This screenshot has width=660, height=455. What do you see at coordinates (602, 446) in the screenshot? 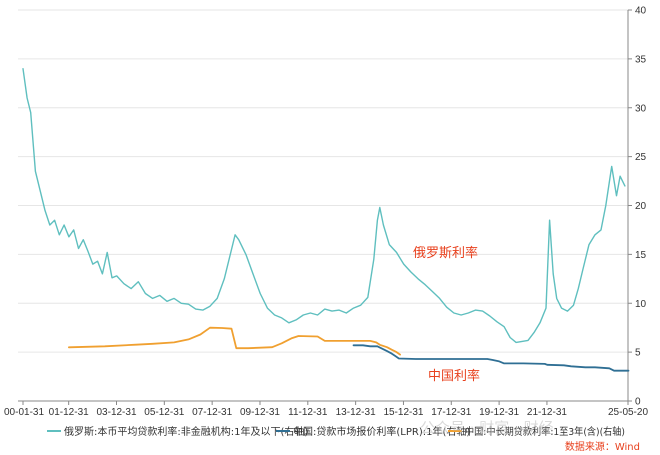
I see `data-source: 数据来源：Wind` at bounding box center [602, 446].